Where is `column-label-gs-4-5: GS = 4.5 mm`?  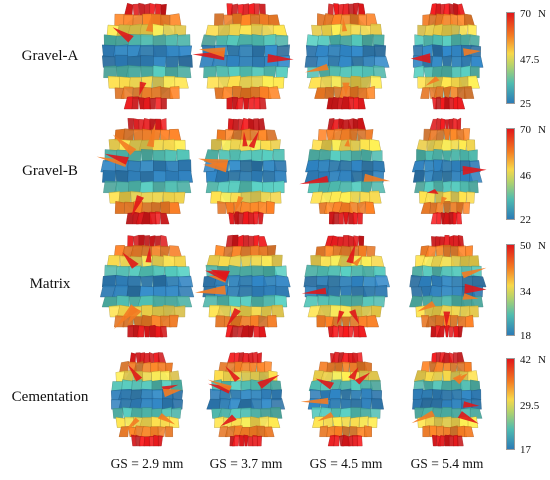 column-label-gs-4-5: GS = 4.5 mm is located at coordinates (346, 463).